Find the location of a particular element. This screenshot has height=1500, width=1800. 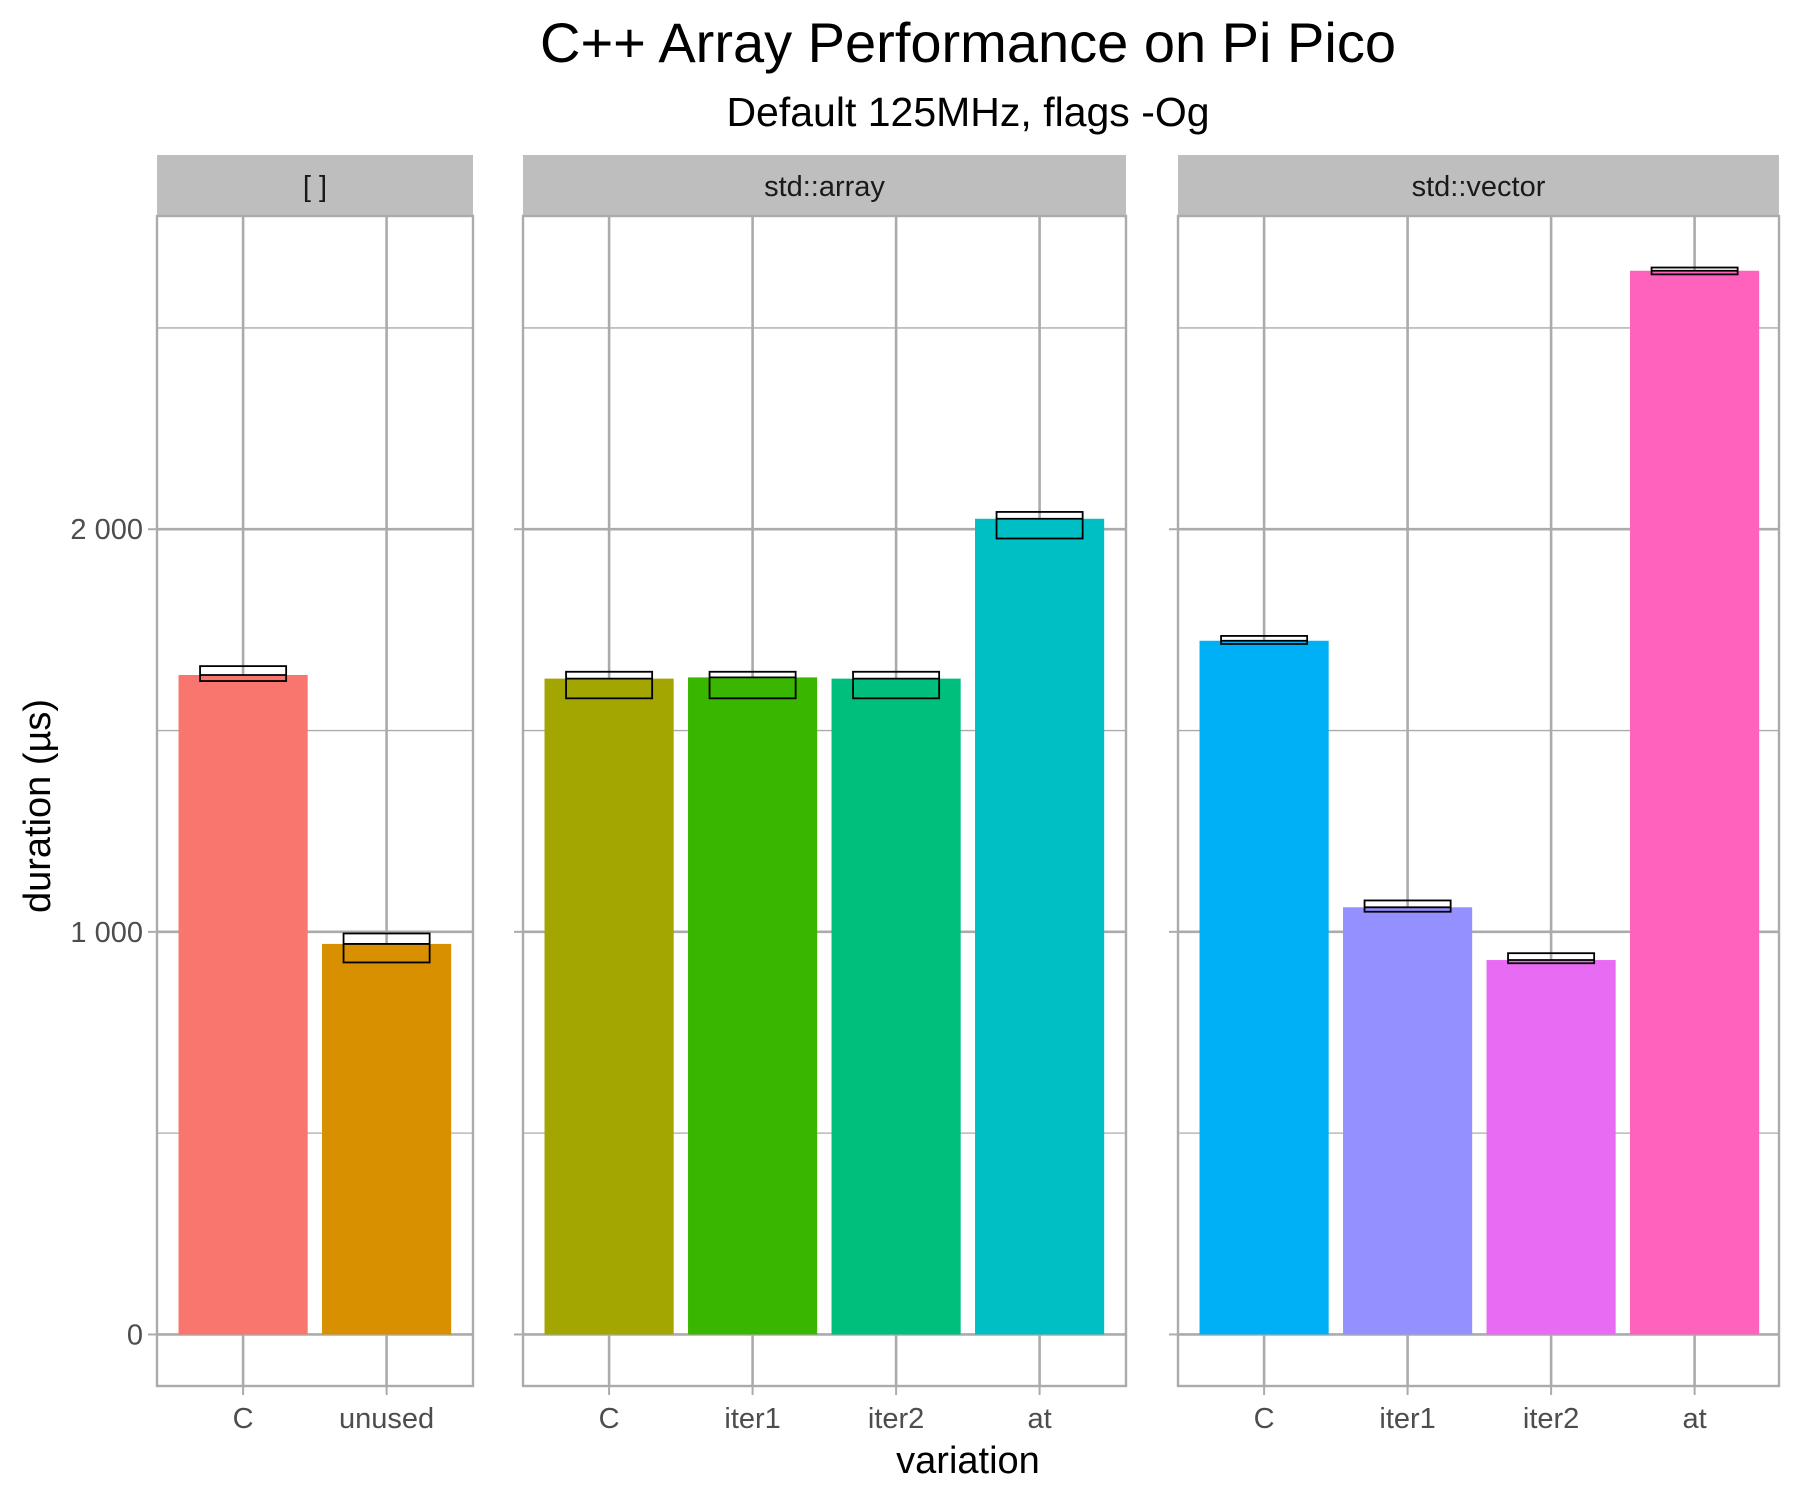

chart-title: C++ Array Performance on Pi Pico is located at coordinates (968, 42).